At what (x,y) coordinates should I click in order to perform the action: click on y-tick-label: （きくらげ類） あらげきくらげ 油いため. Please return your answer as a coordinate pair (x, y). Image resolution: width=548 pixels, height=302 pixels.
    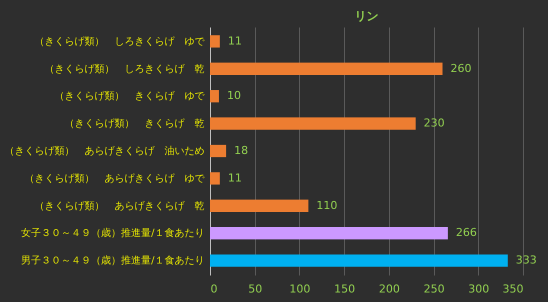
    Looking at the image, I should click on (104, 151).